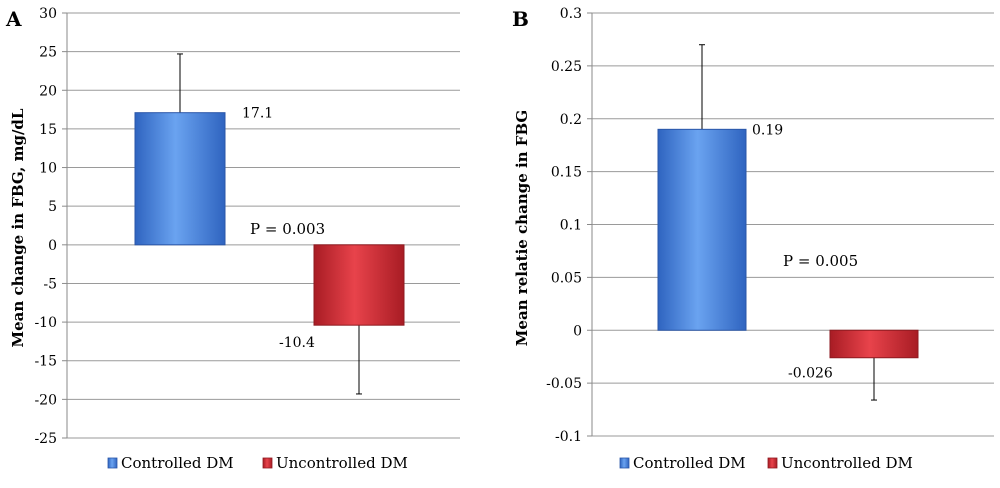 This screenshot has height=488, width=1000. What do you see at coordinates (48, 91) in the screenshot?
I see `y-tick-label: 20` at bounding box center [48, 91].